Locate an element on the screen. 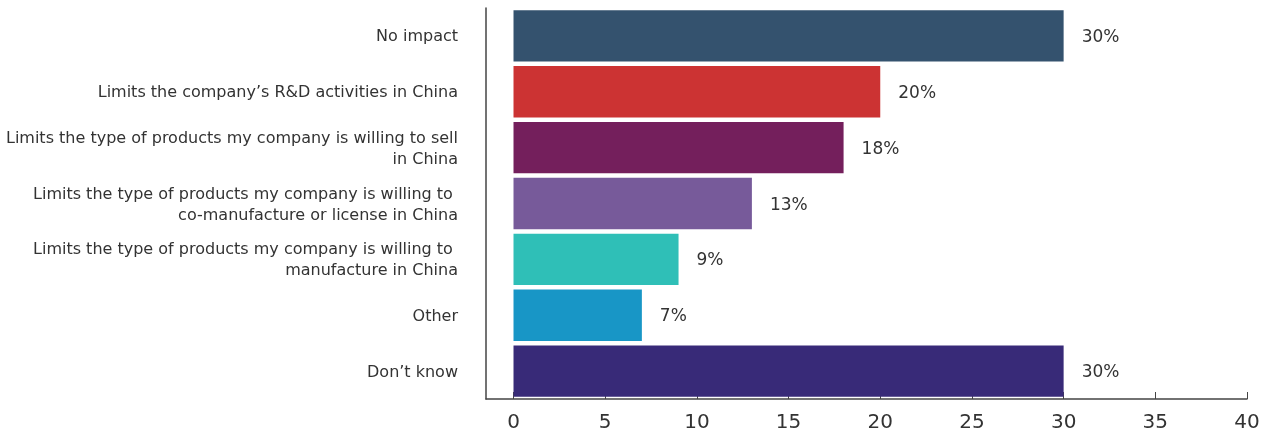 This screenshot has height=441, width=1273. y-tick-label: Limits the company’s R&D activities in China is located at coordinates (277, 92).